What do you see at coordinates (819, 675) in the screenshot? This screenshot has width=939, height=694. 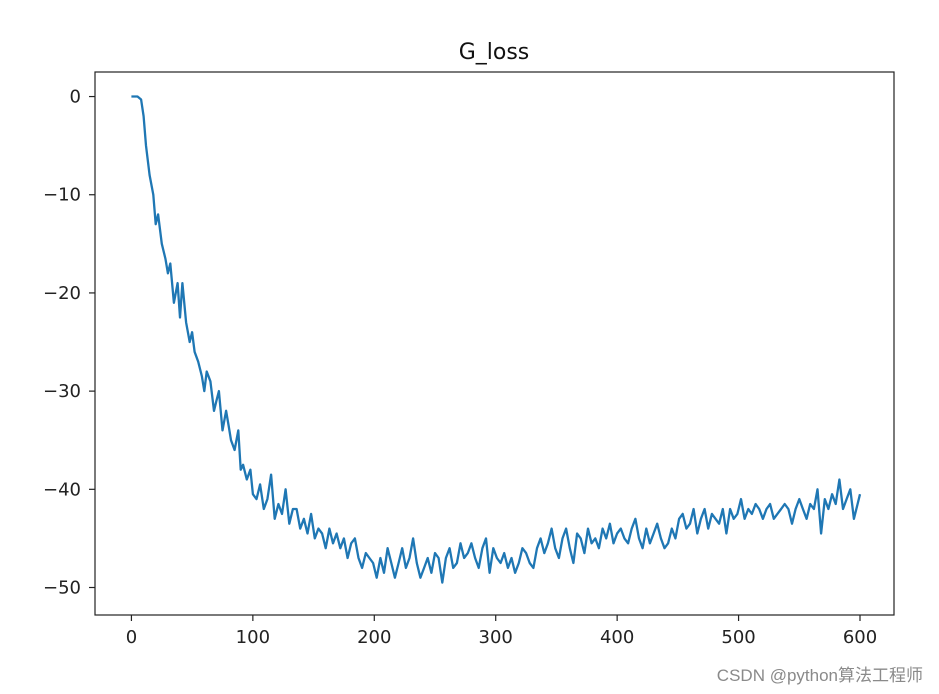 I see `watermark: CSDN @python算法工程师` at bounding box center [819, 675].